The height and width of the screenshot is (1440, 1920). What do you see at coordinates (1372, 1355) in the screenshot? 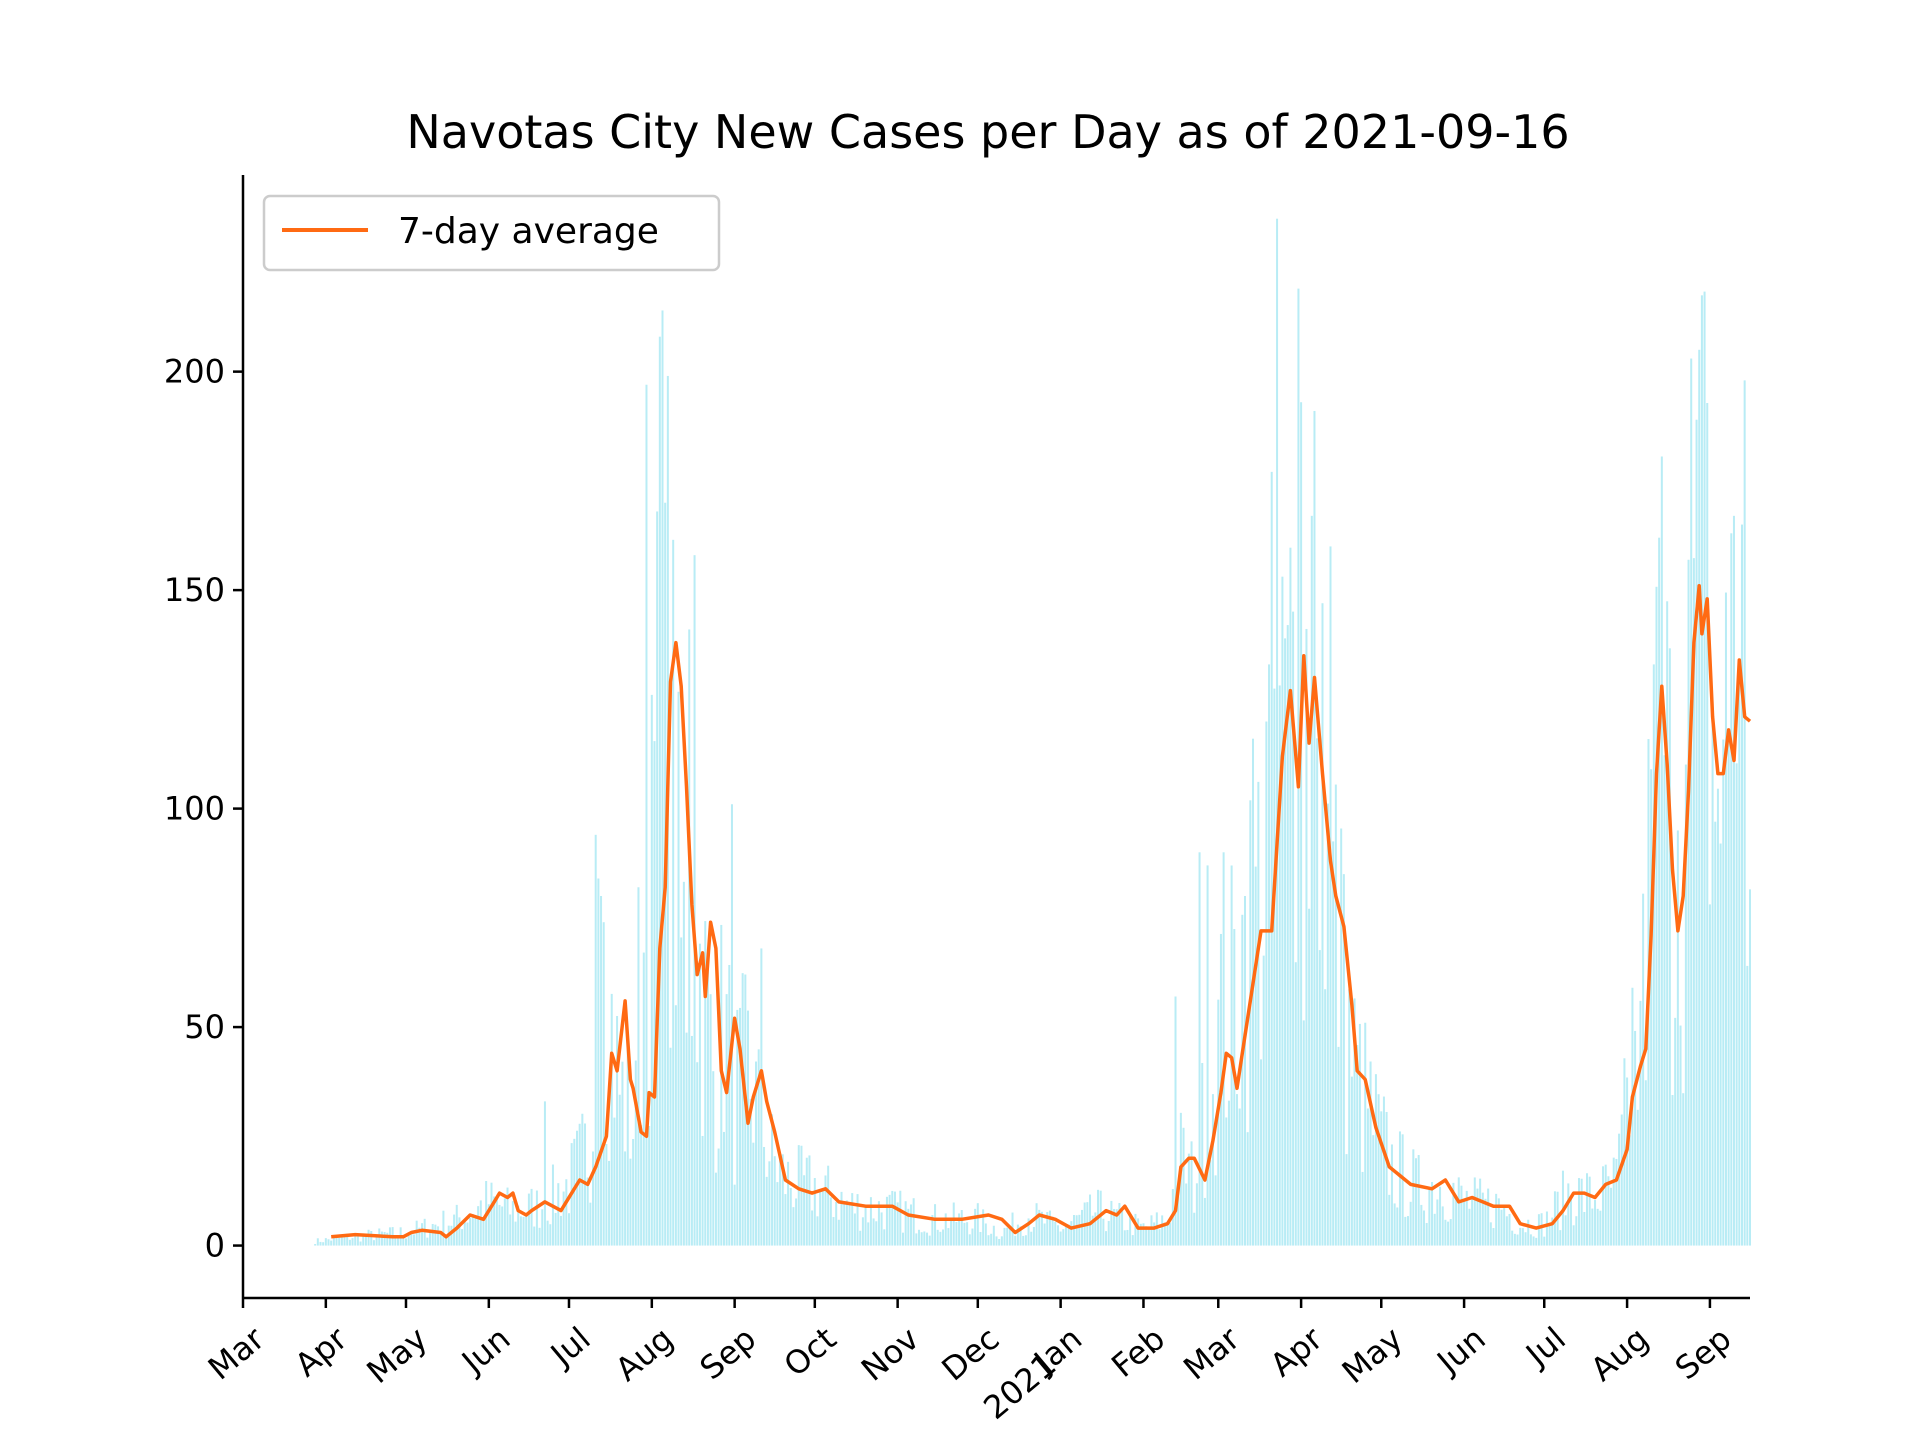
I see `x-tick-label: May` at bounding box center [1372, 1355].